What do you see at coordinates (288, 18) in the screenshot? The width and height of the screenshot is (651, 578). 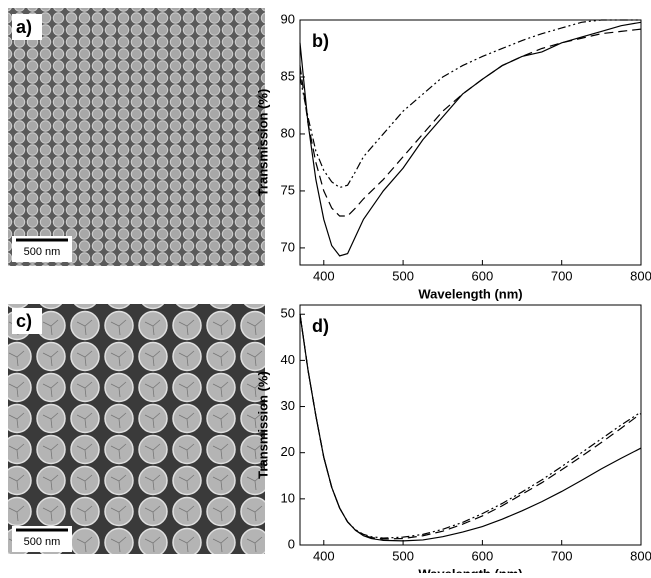 I see `y-tick-label: 90` at bounding box center [288, 18].